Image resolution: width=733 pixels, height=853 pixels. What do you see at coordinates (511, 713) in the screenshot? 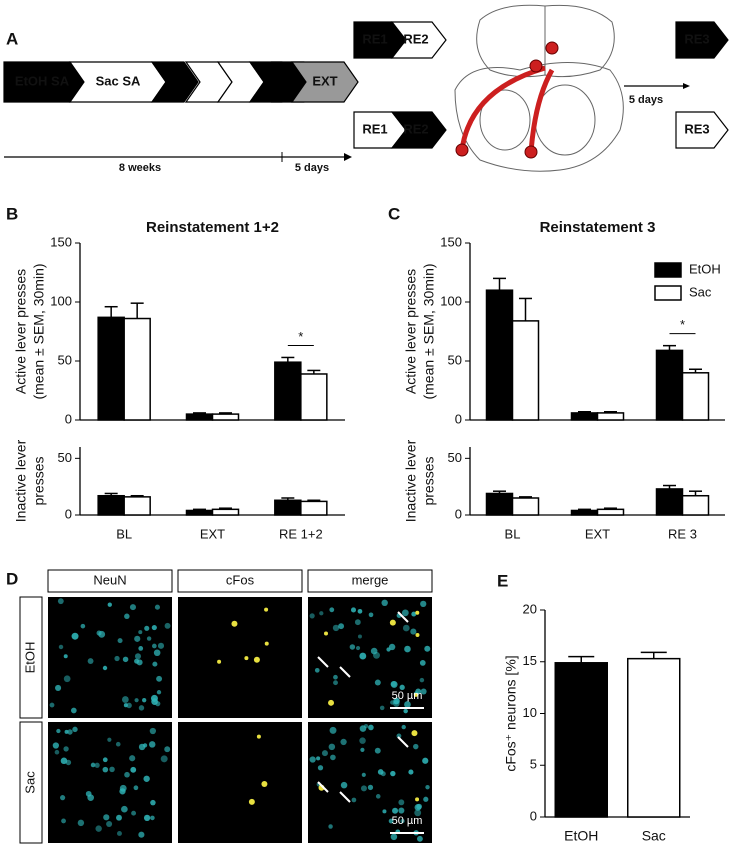
I see `y-axis-label: cFos⁺ neurons [%]` at bounding box center [511, 713].